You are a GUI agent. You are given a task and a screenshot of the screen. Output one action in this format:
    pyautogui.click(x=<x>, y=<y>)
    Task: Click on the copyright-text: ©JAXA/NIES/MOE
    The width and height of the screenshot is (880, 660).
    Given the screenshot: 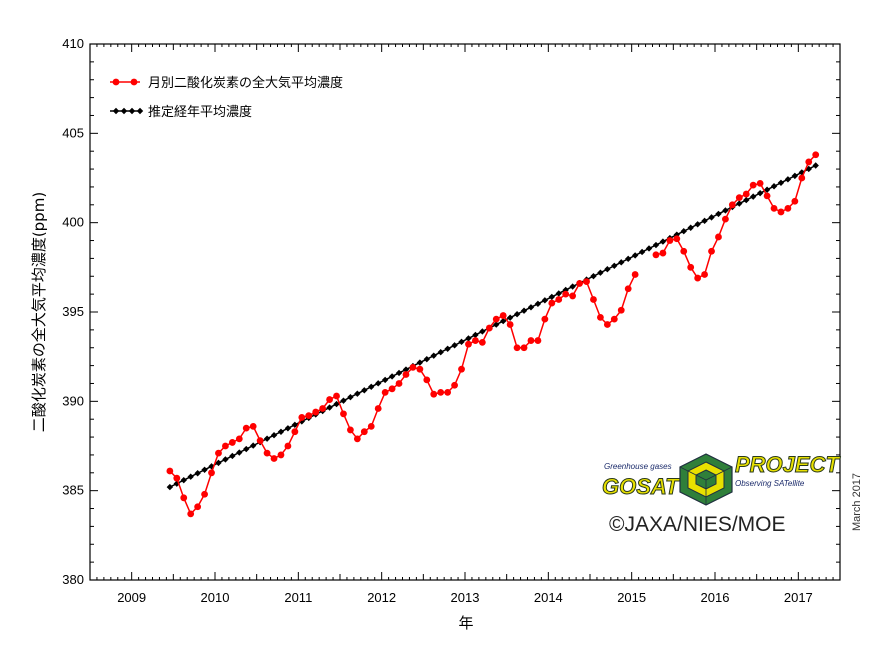 What is the action you would take?
    pyautogui.click(x=697, y=524)
    